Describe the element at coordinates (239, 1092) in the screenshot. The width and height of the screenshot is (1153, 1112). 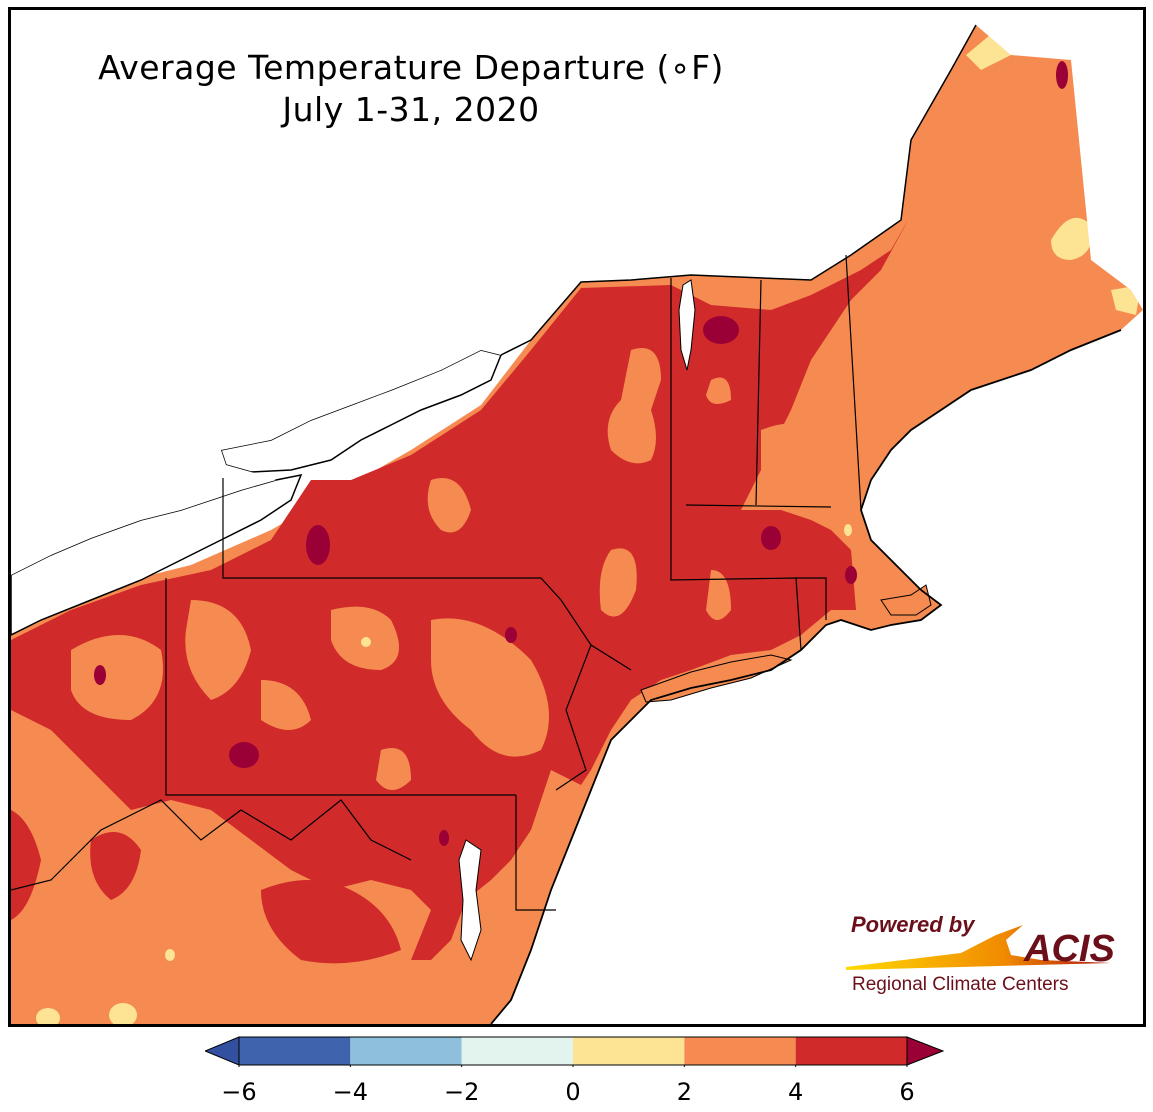
I see `colorbar-tick-label: −6` at that location.